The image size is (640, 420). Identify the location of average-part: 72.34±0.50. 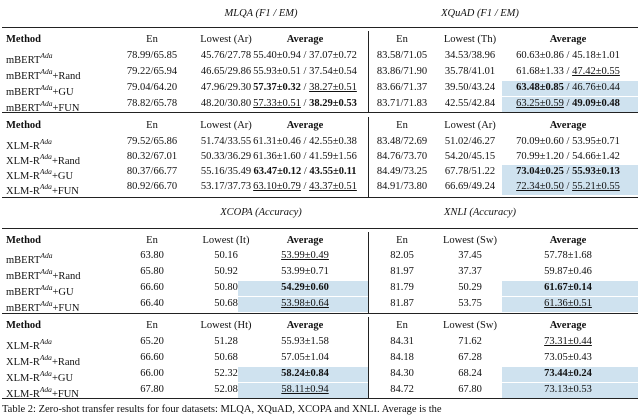
(540, 186).